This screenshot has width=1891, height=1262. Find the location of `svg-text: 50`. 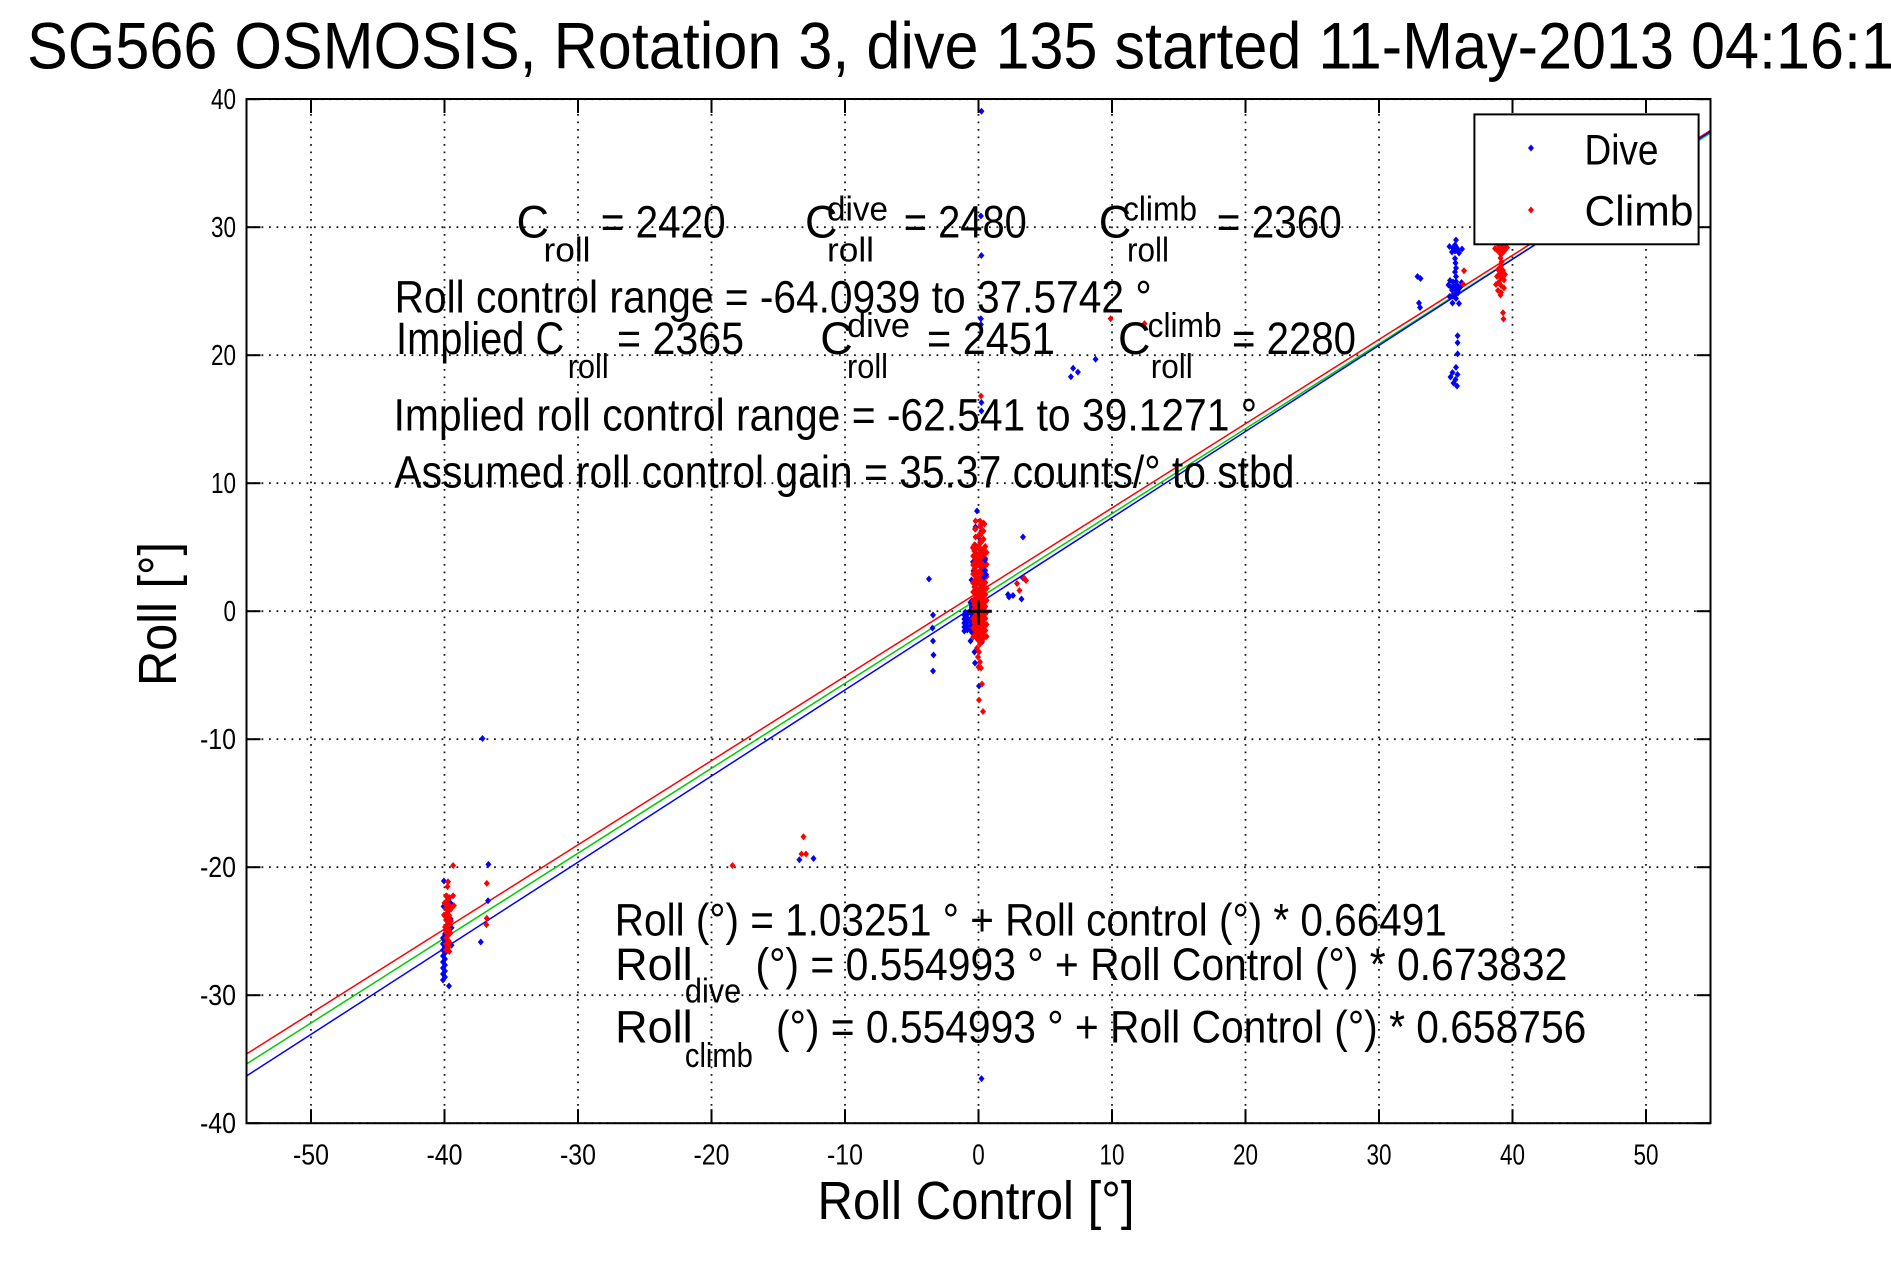

svg-text: 50 is located at coordinates (1646, 1156).